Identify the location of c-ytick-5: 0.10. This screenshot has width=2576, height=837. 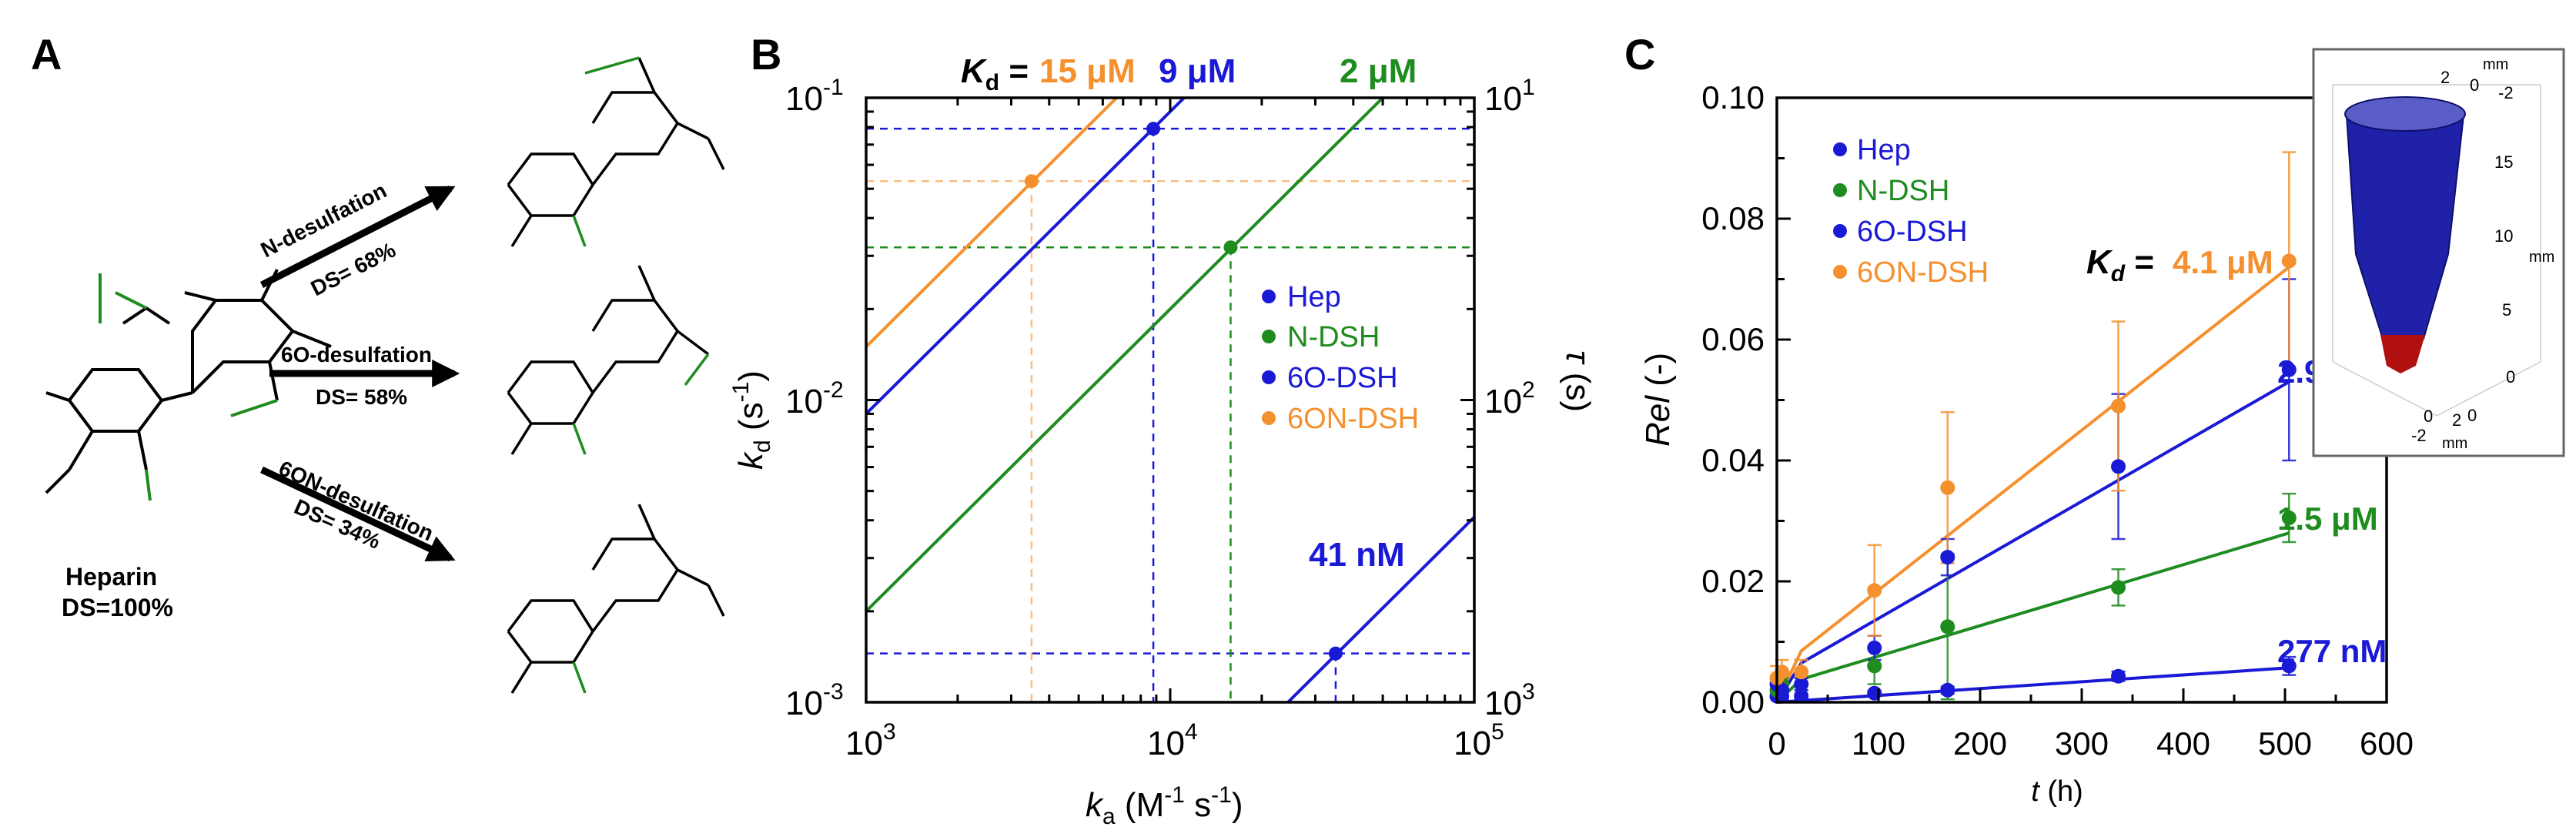
(1733, 98).